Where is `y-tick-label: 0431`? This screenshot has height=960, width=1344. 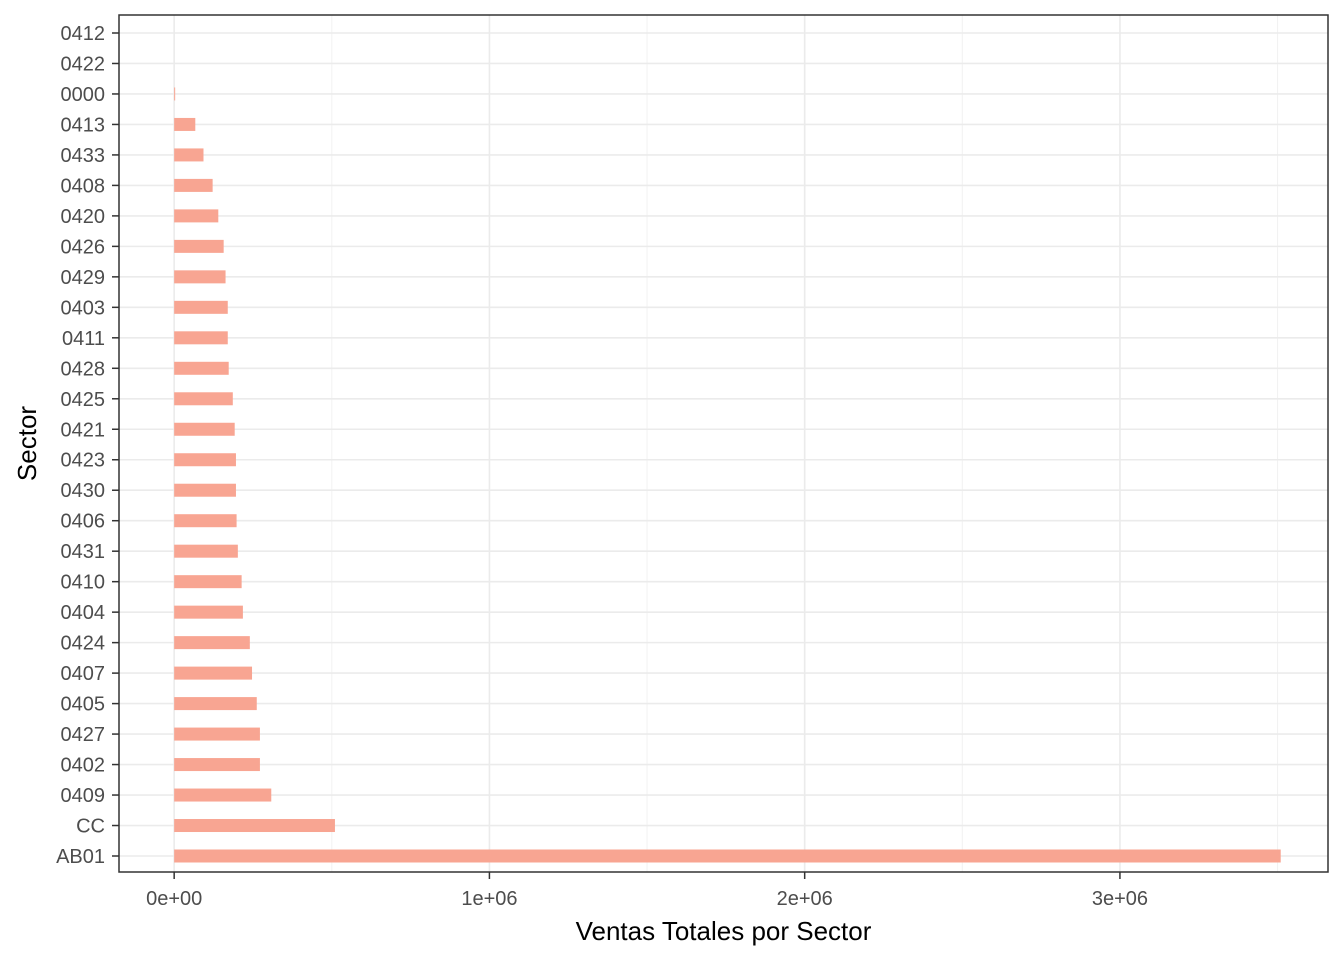
y-tick-label: 0431 is located at coordinates (83, 552).